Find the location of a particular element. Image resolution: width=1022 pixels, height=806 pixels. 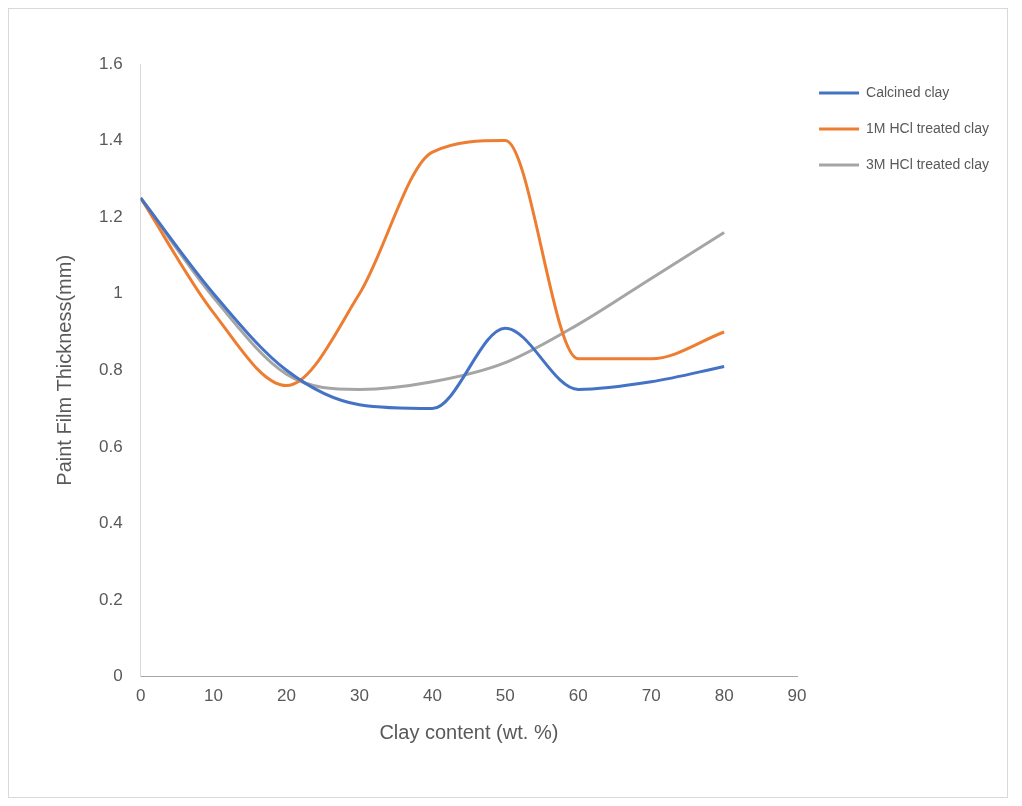

y-tick-label: 0 is located at coordinates (118, 676).